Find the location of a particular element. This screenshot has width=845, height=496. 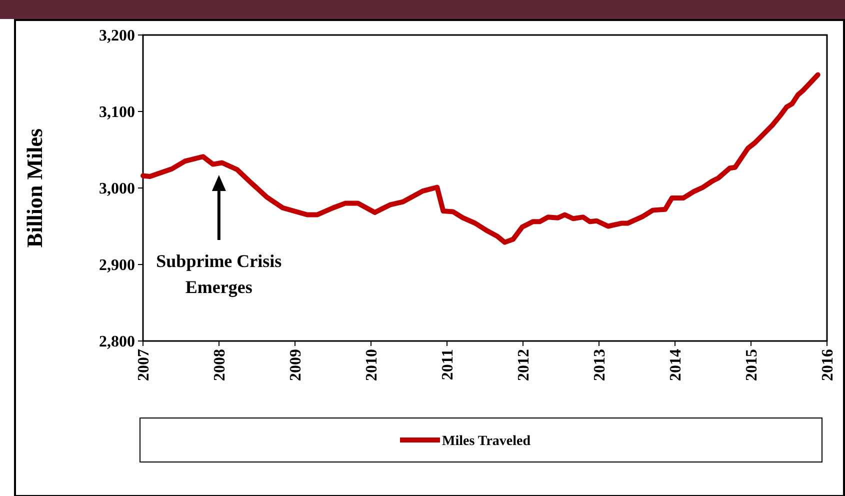

y-tick-label: 3,000 is located at coordinates (117, 189).